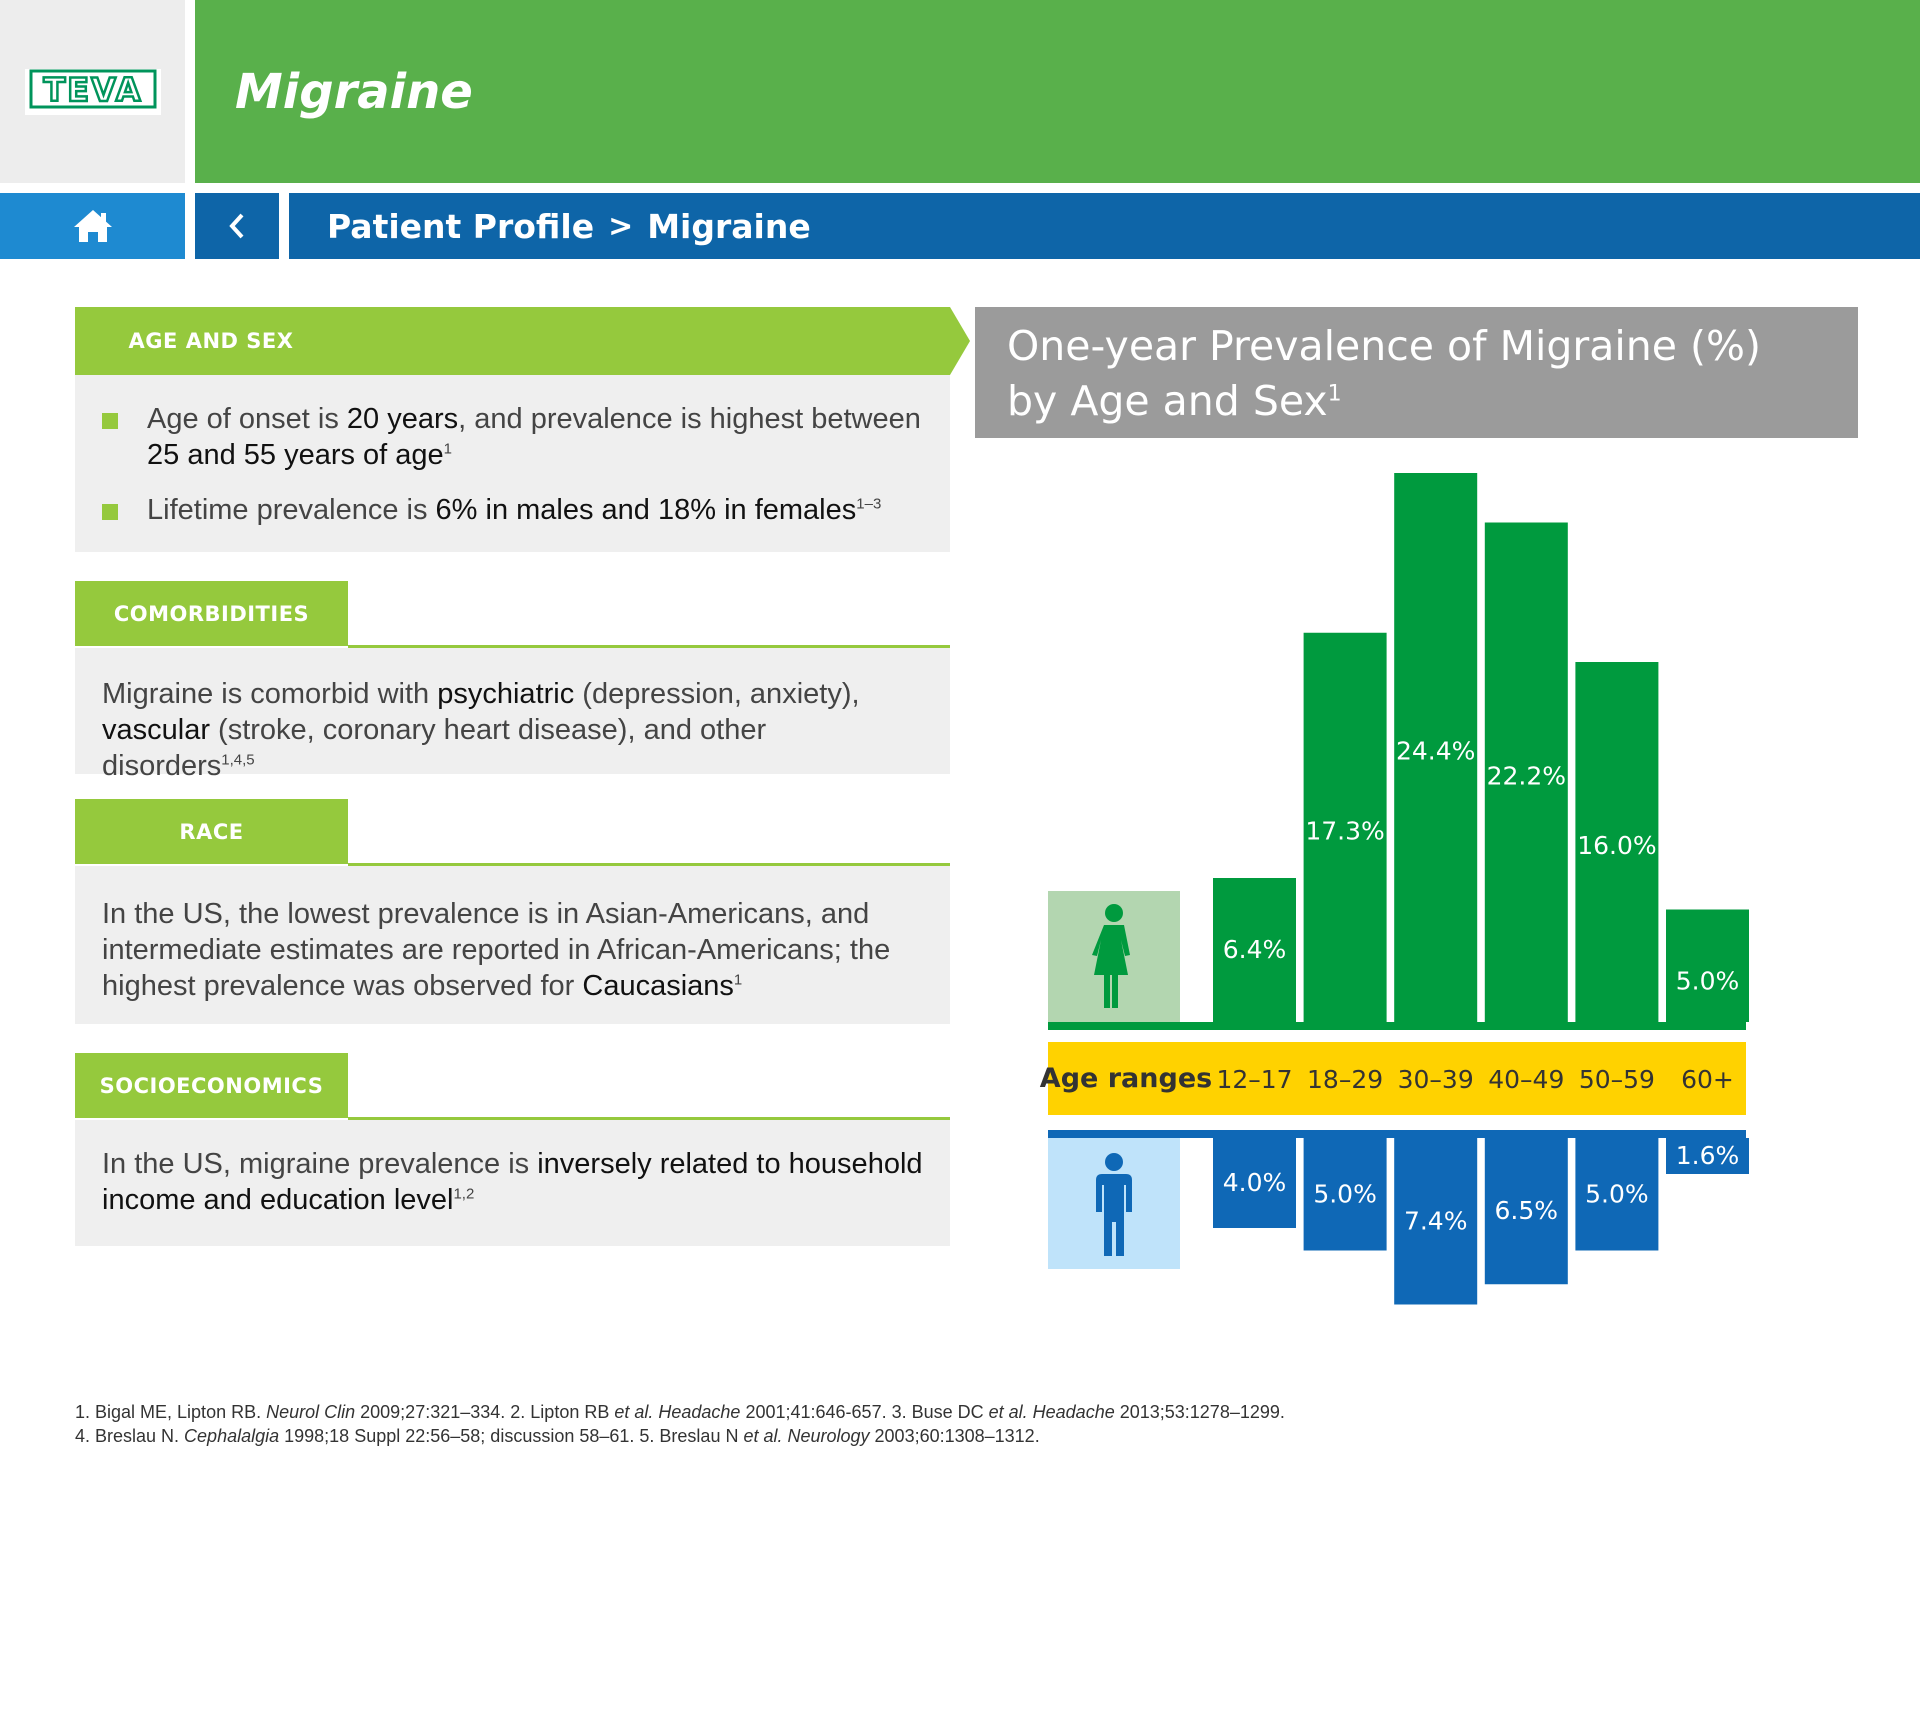  Describe the element at coordinates (1481, 1221) in the screenshot. I see `male-bars: 4.0% 5.0% 7.4% 6.5% 5.0% 1.6%` at that location.